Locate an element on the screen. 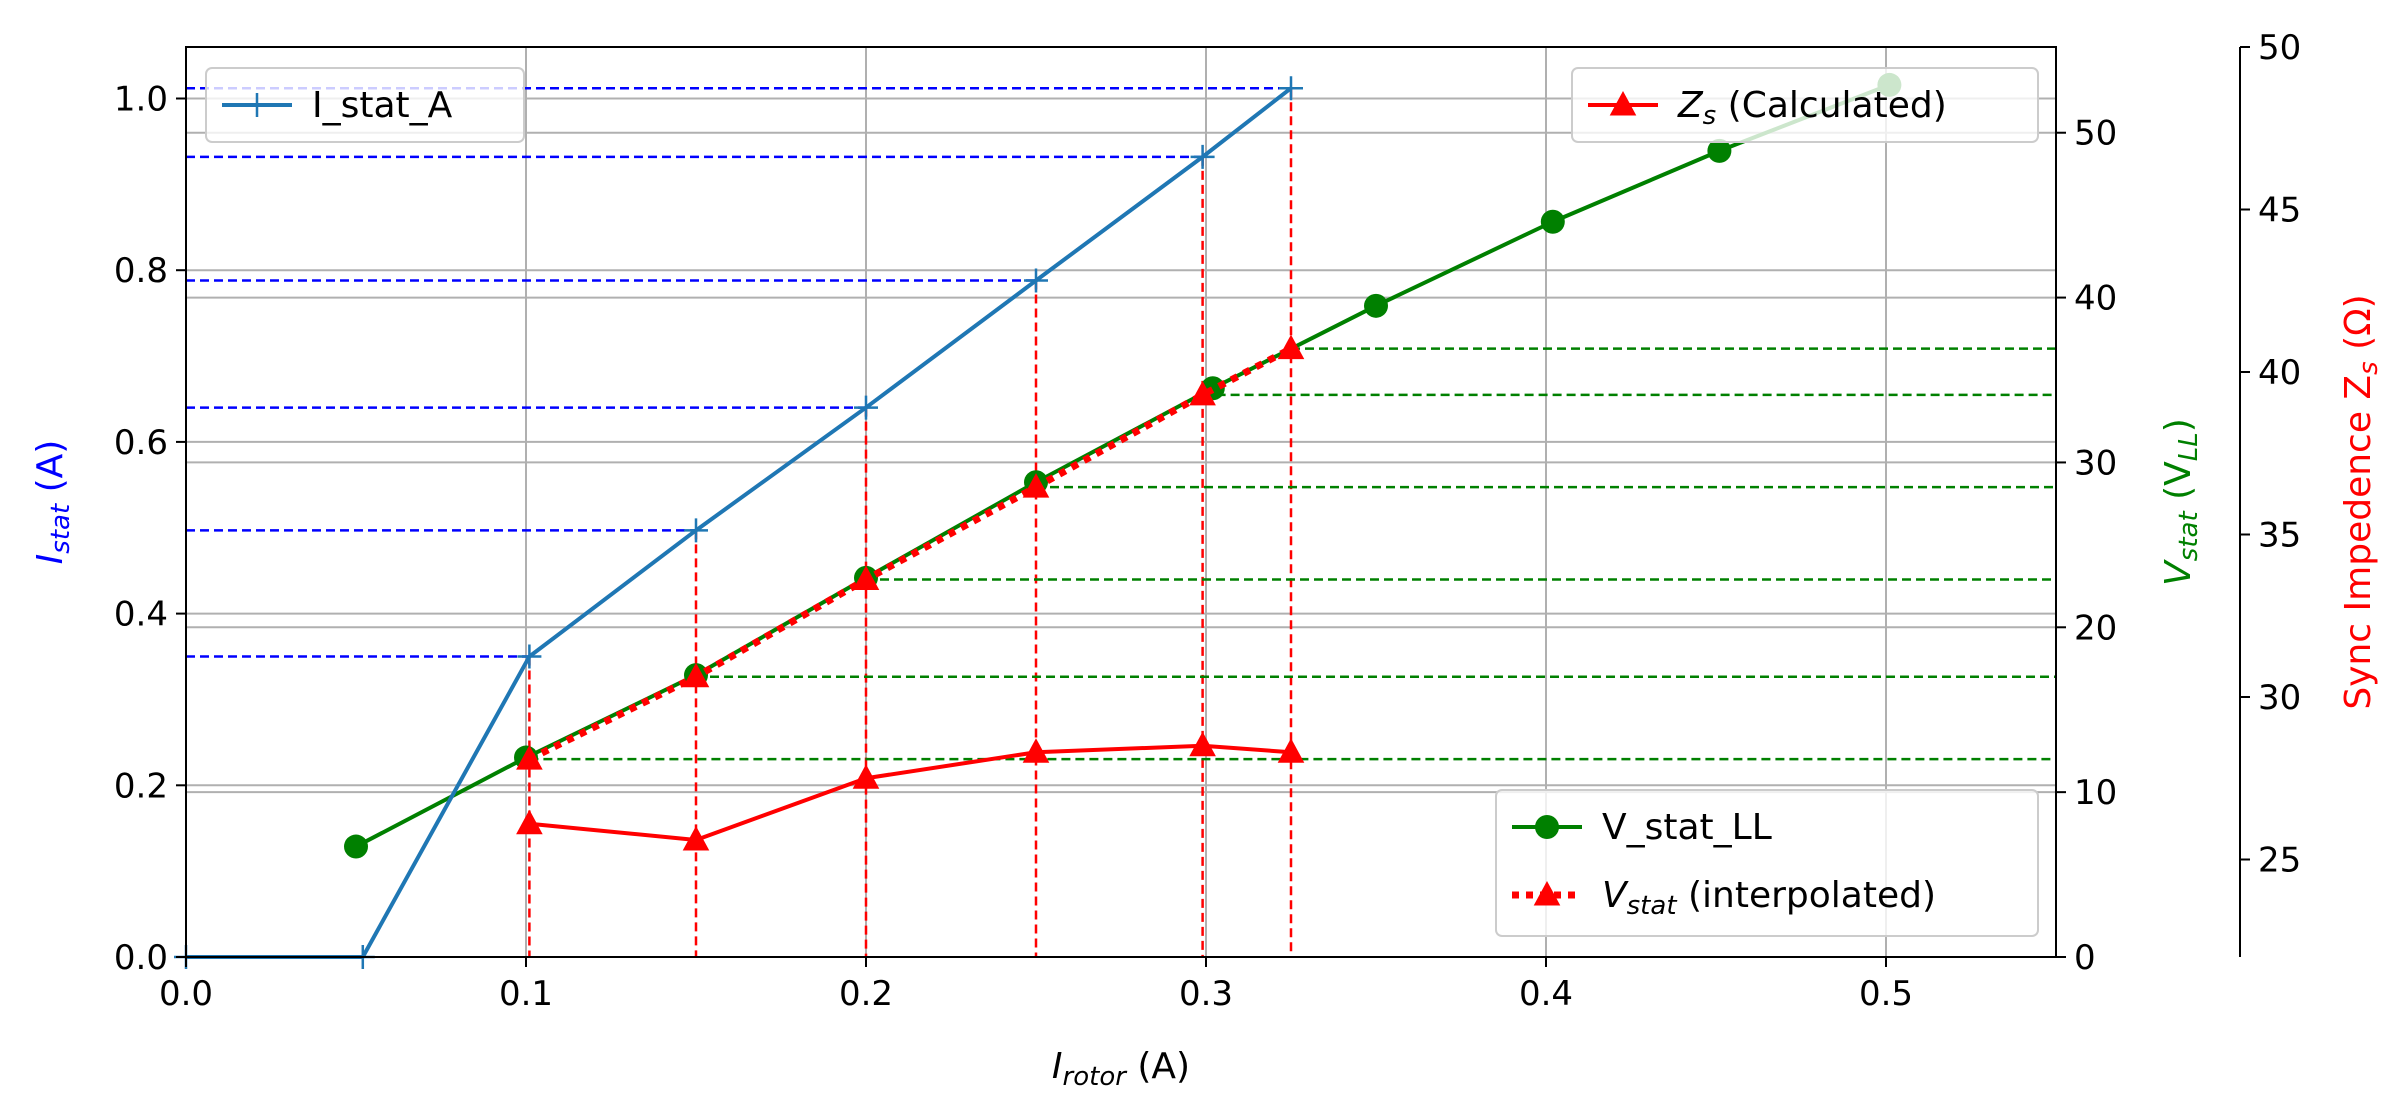 This screenshot has width=2406, height=1113. left-tick-label: 0.8 is located at coordinates (141, 271).